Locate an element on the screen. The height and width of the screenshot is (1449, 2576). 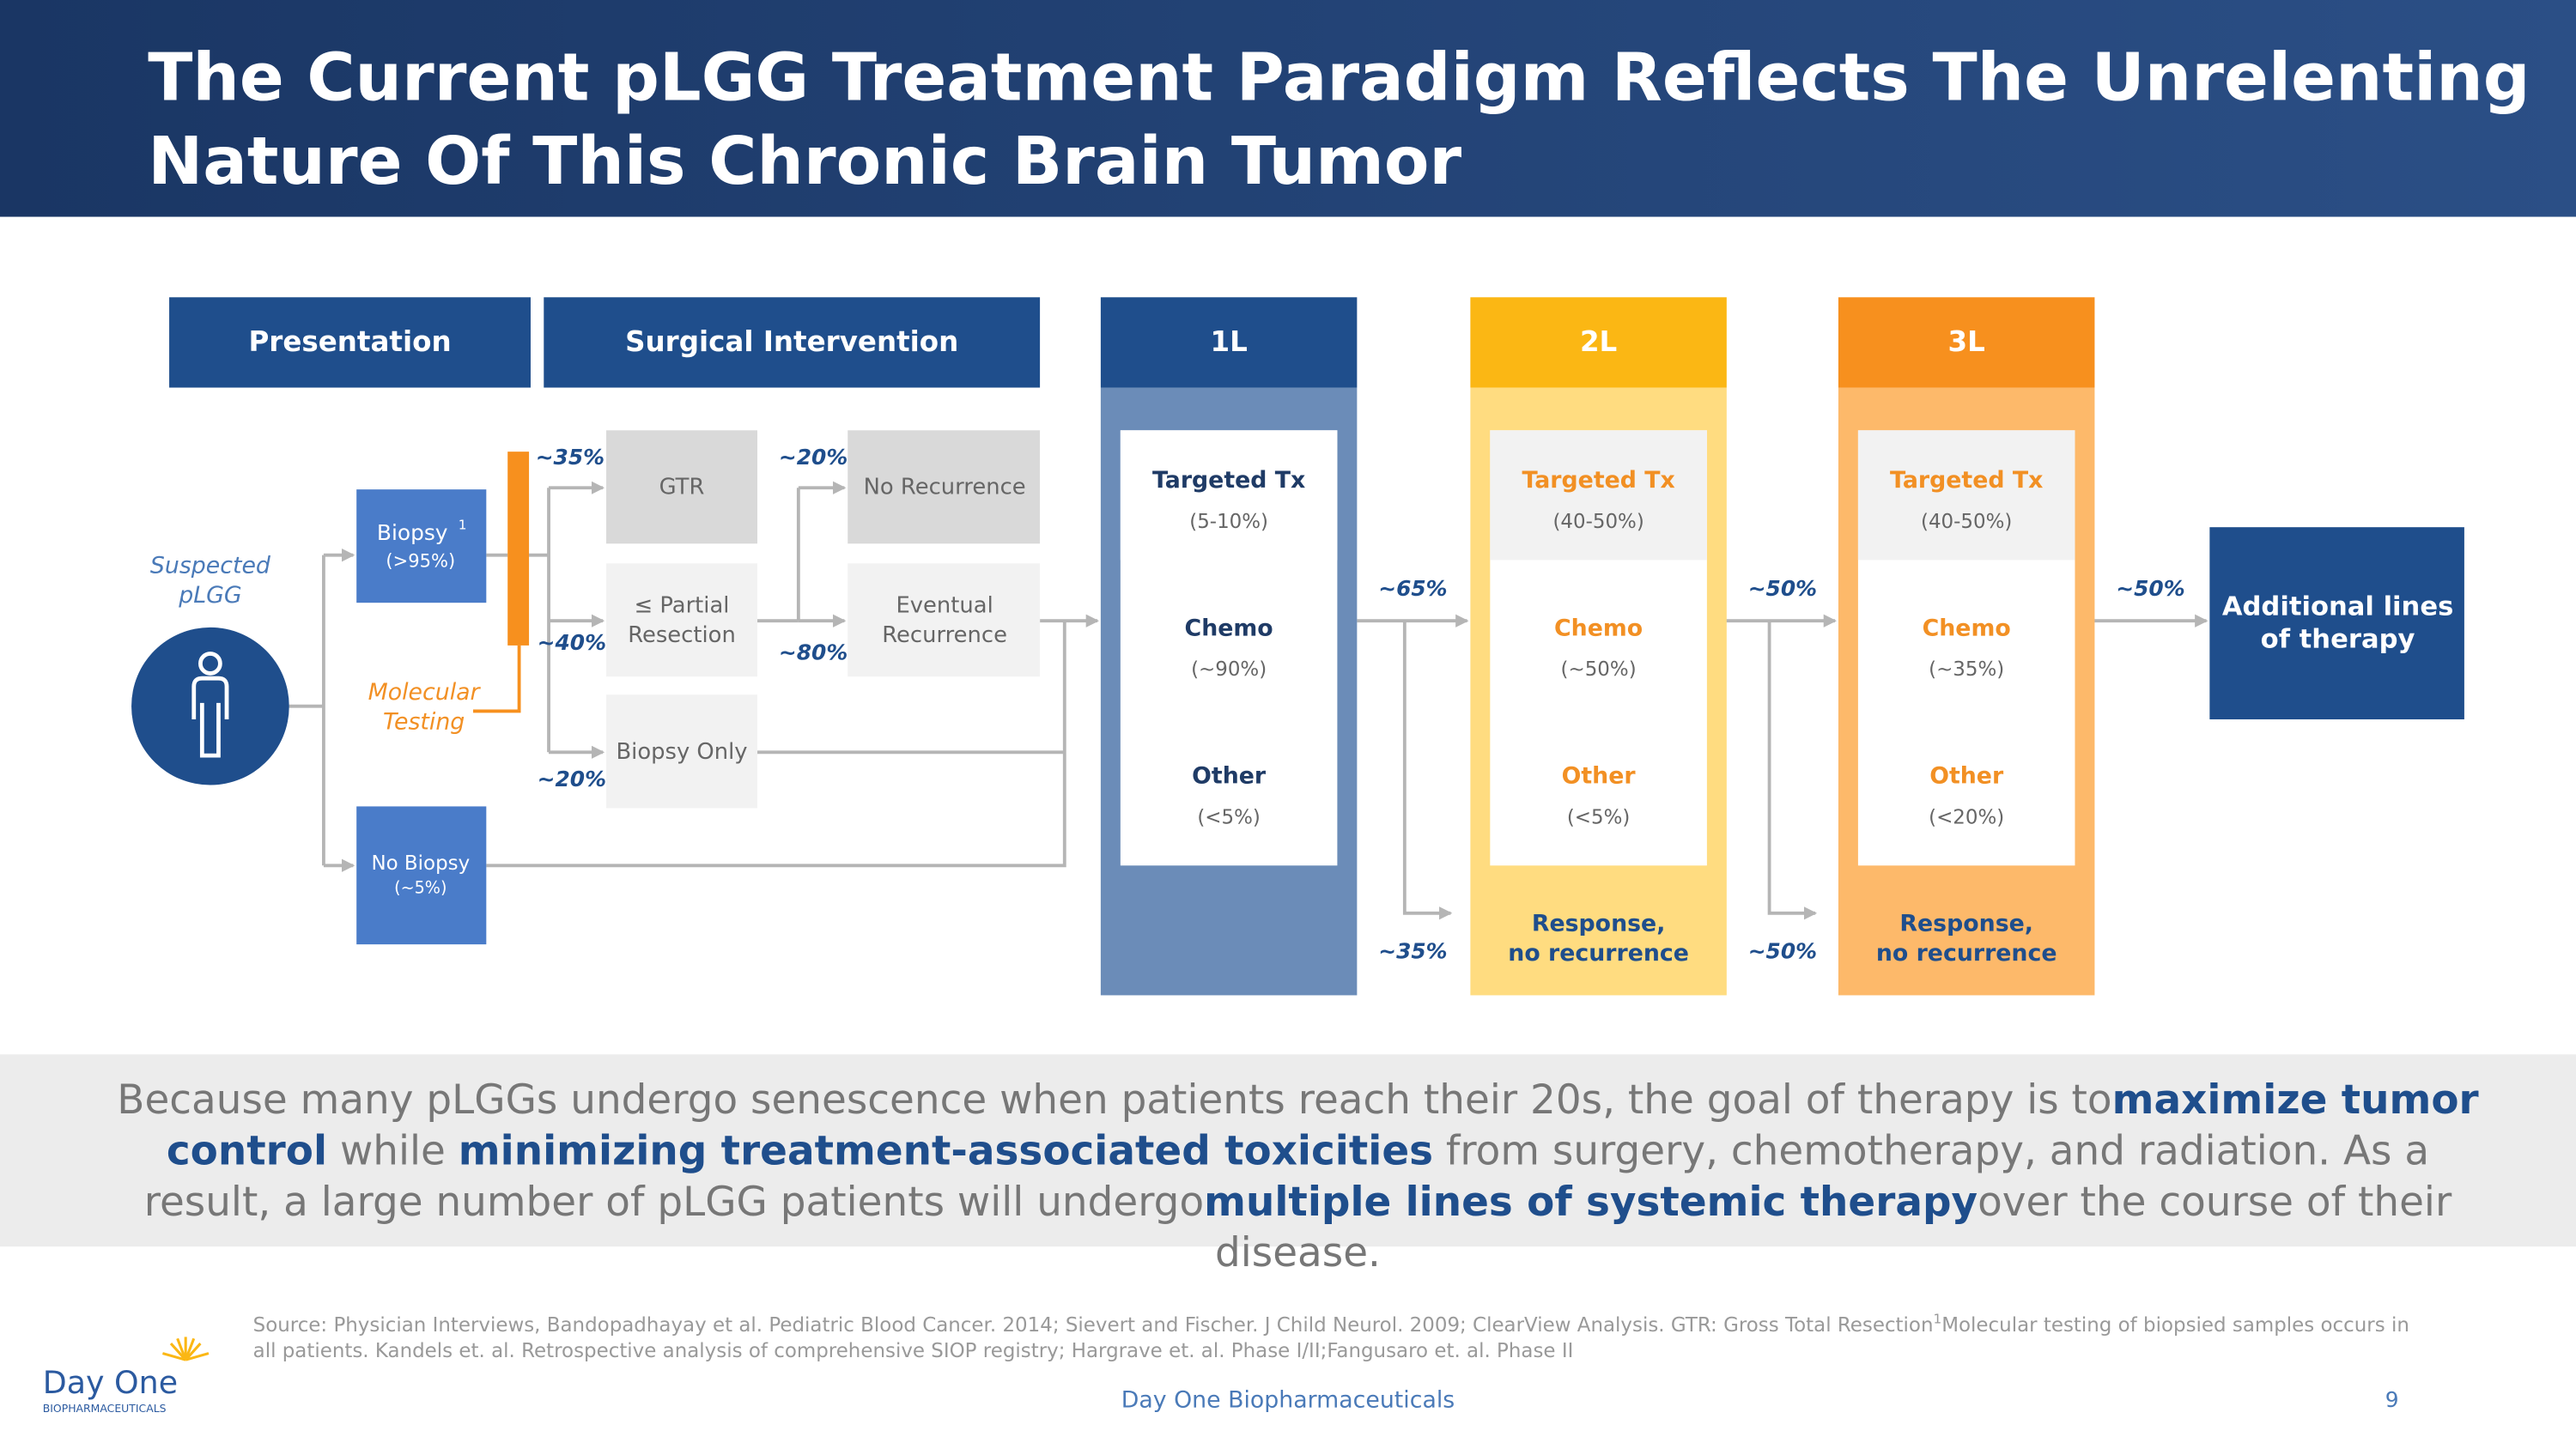
column-header-label: 1L is located at coordinates (1228, 341).